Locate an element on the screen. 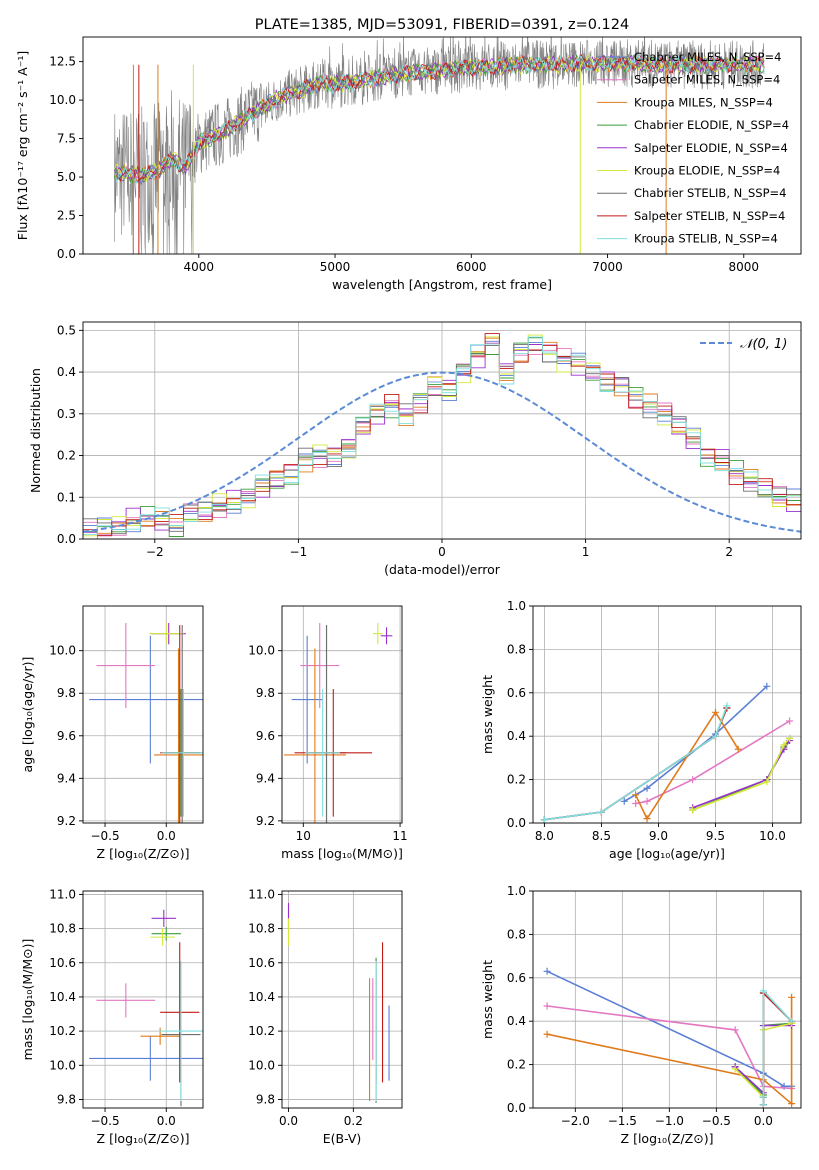 The height and width of the screenshot is (1170, 819). x-tick-label: 1 is located at coordinates (586, 552).